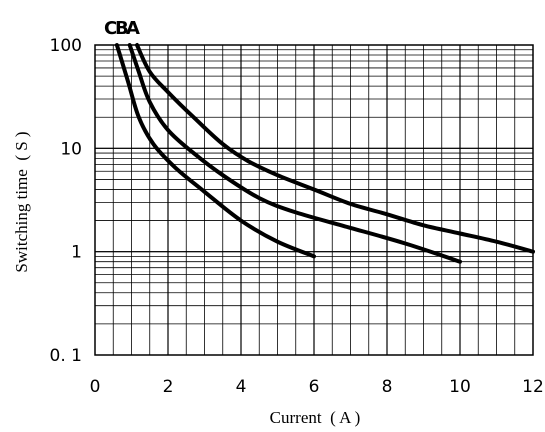  I want to click on series-labels: CBA, so click(122, 28).